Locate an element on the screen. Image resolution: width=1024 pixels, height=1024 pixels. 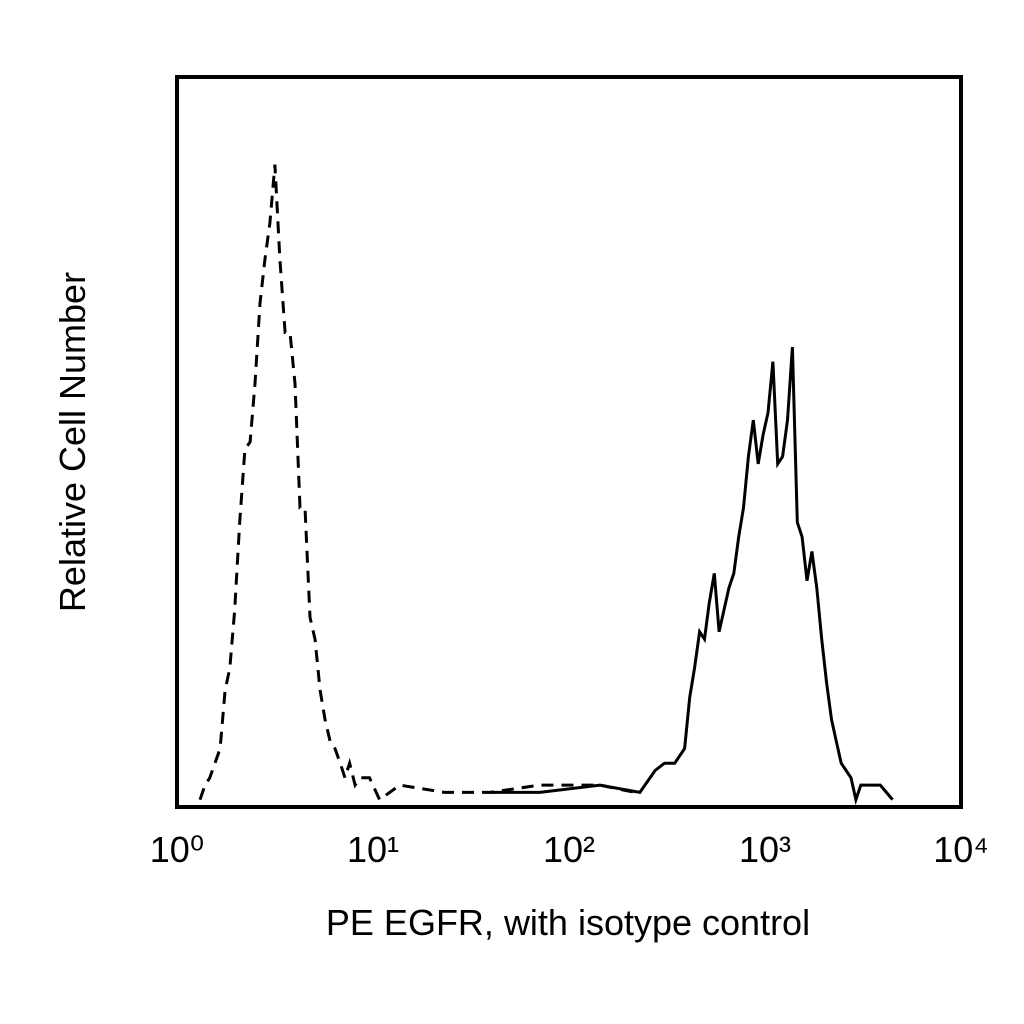
x-axis-label: PE EGFR, with isotype control is located at coordinates (568, 922).